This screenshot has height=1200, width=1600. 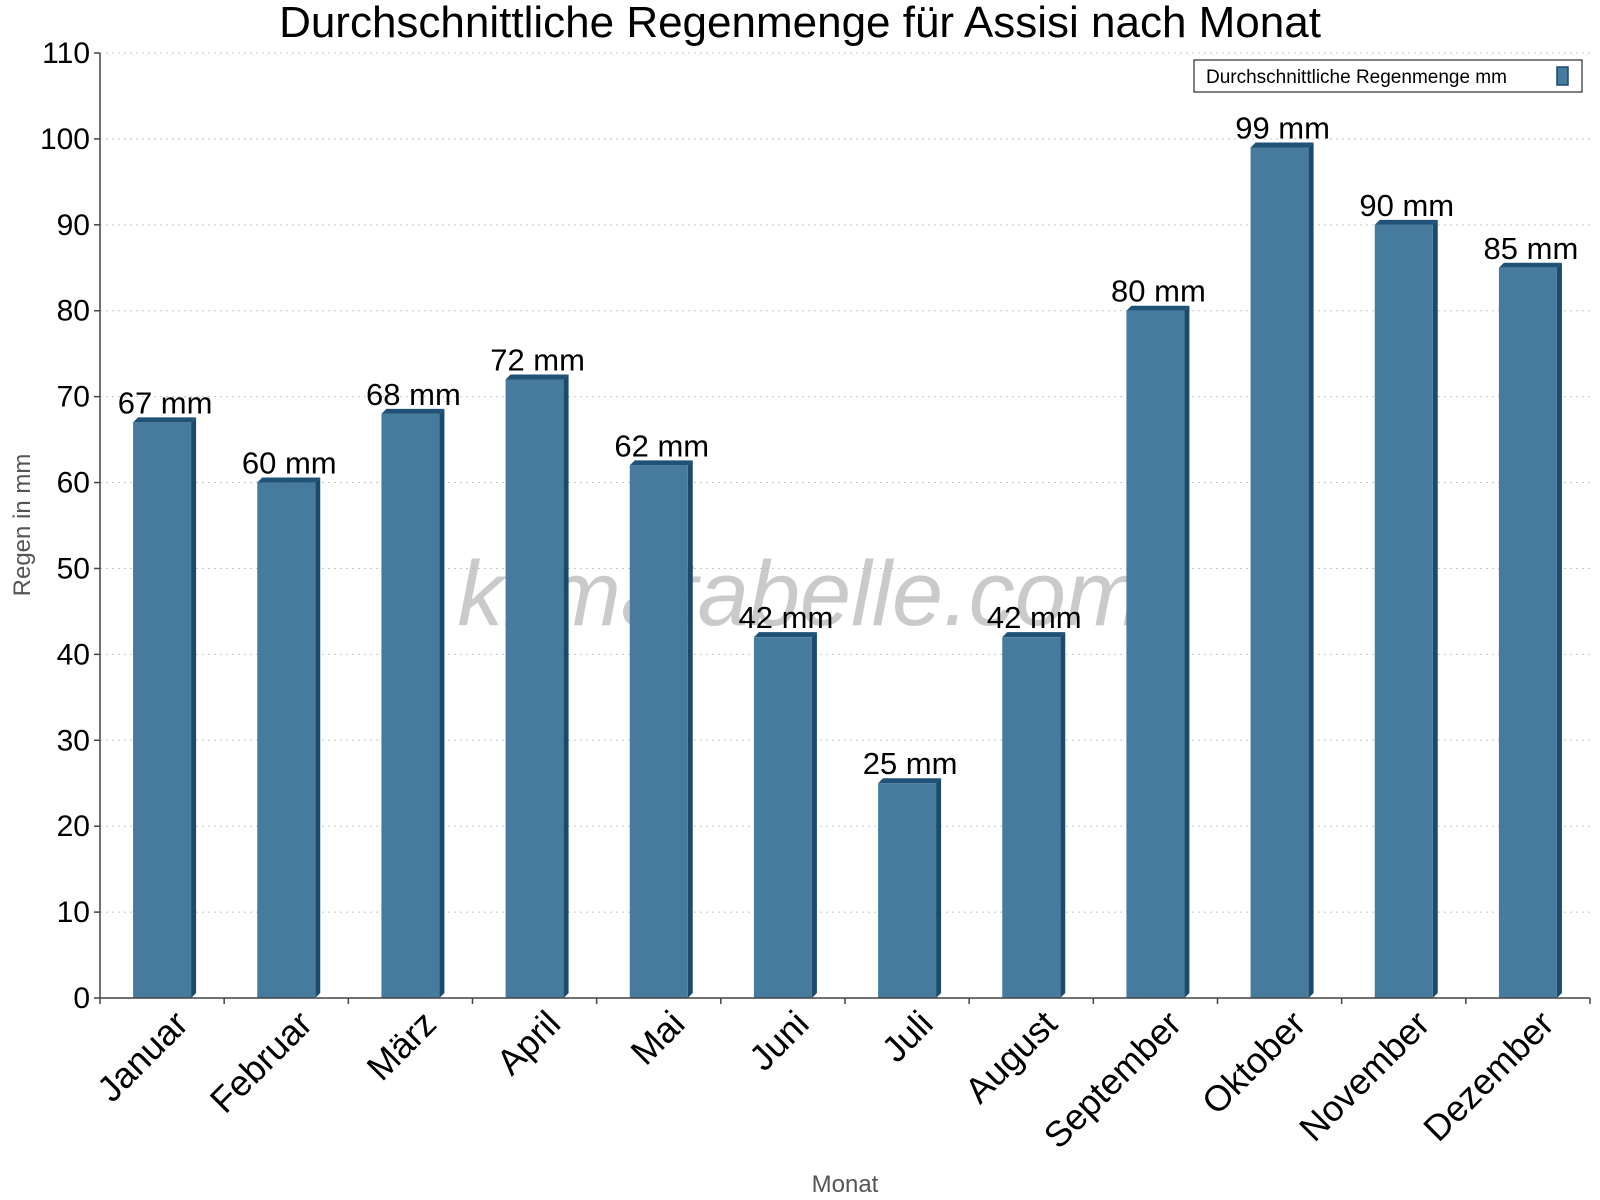 I want to click on data-label: 25 mm, so click(x=910, y=763).